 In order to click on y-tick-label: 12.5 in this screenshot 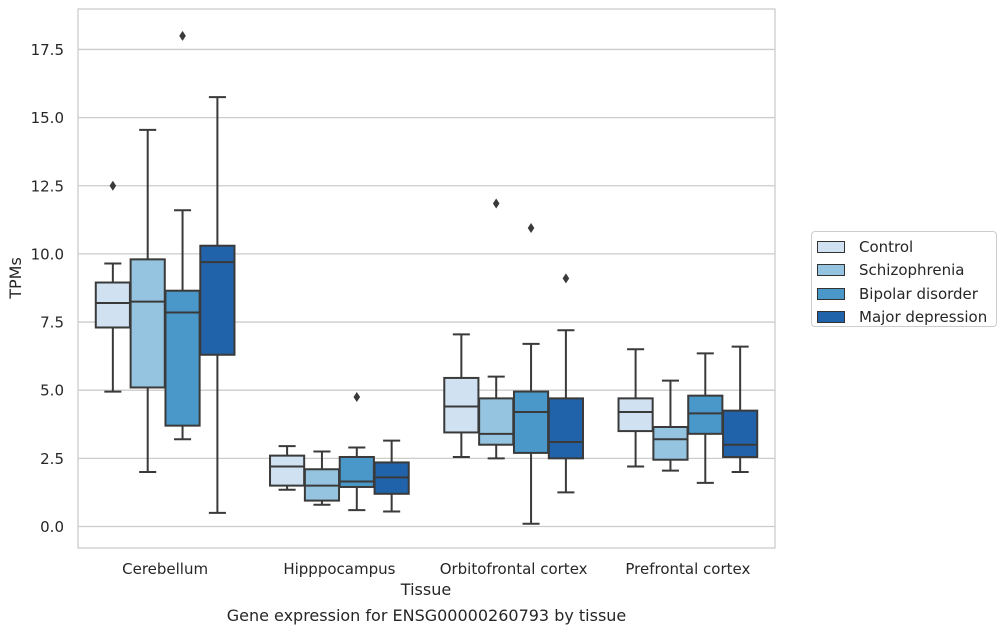, I will do `click(47, 186)`.